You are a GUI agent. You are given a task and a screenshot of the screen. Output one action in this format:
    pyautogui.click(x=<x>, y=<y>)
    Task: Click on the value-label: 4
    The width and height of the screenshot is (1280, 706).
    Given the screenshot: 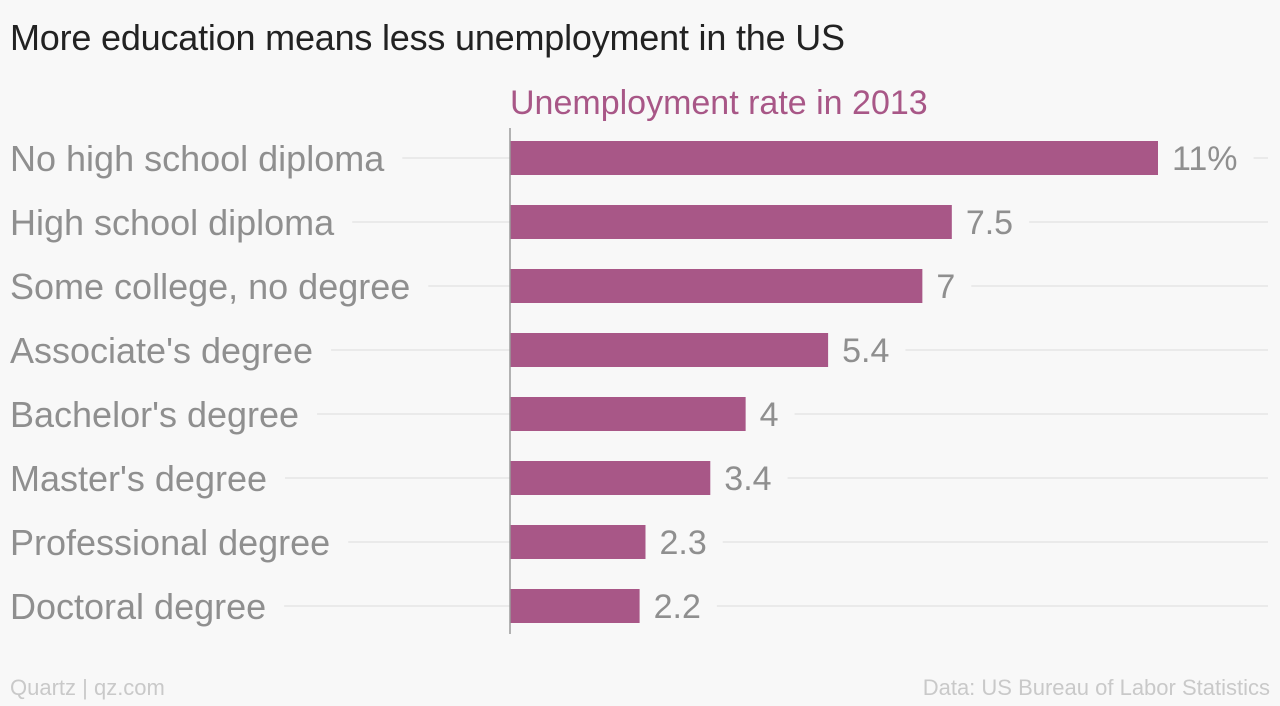 What is the action you would take?
    pyautogui.click(x=769, y=415)
    